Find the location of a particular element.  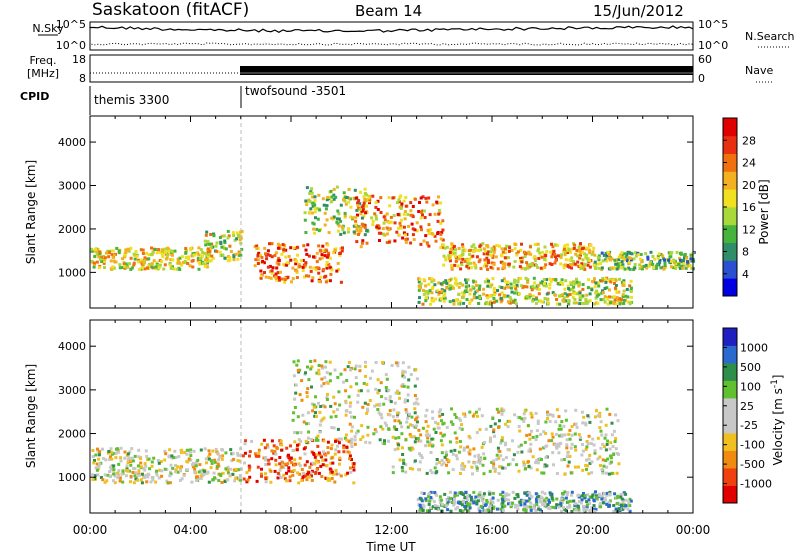

nsearch-label: N.Search is located at coordinates (770, 36).